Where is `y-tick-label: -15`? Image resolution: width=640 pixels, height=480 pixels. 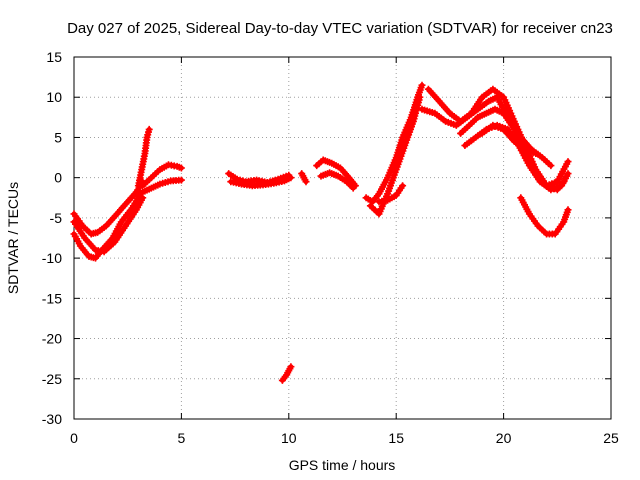
y-tick-label: -15 is located at coordinates (52, 298).